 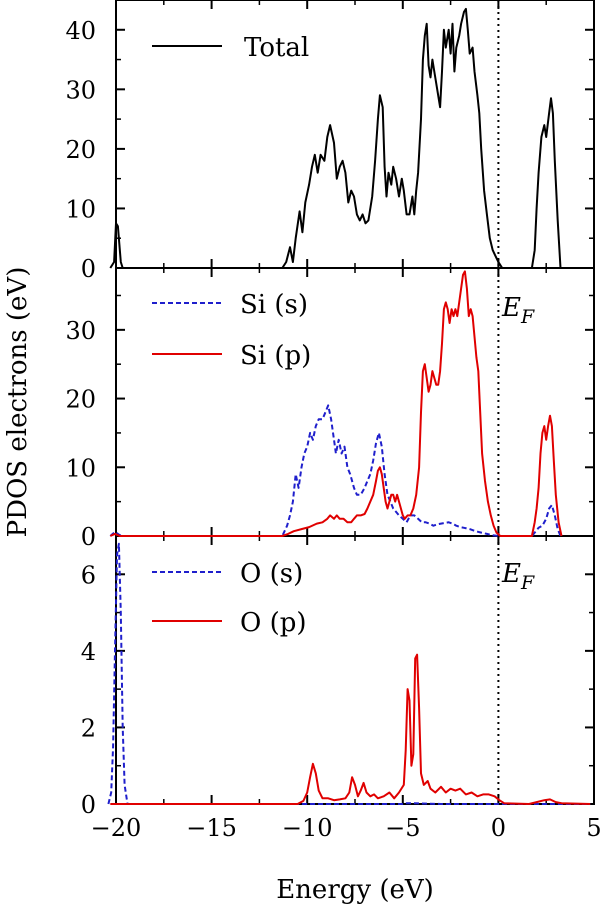 I want to click on legend-label-total: Total, so click(x=276, y=48).